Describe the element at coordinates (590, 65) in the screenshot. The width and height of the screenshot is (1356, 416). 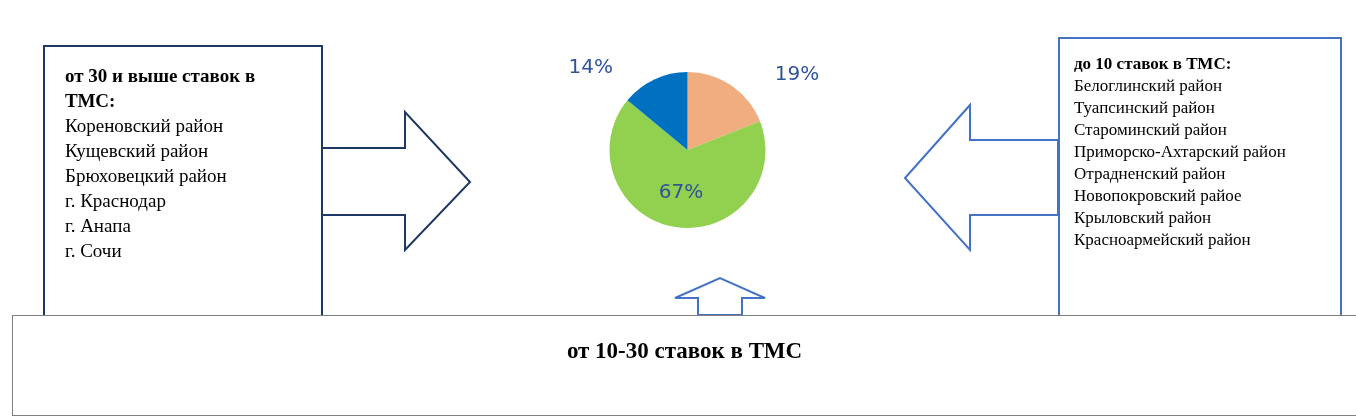
I see `data-label: 14%` at that location.